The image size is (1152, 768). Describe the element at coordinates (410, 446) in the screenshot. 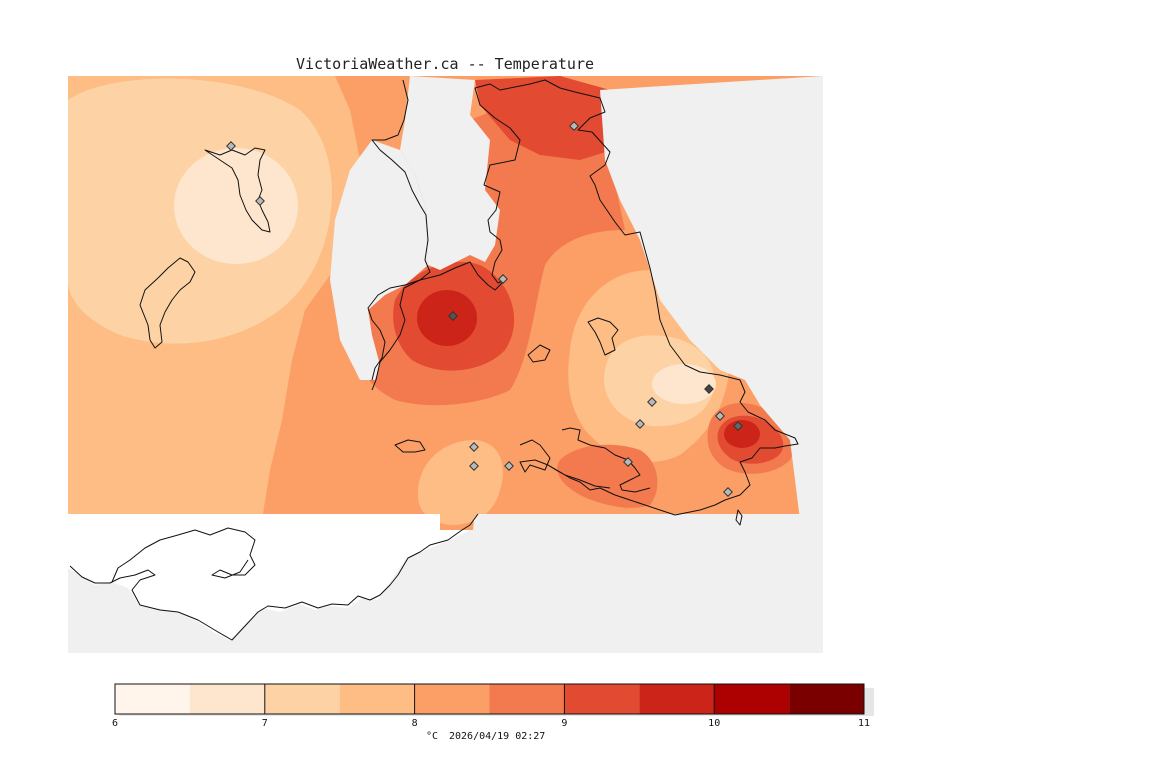

I see `coastline-race-rocks` at that location.